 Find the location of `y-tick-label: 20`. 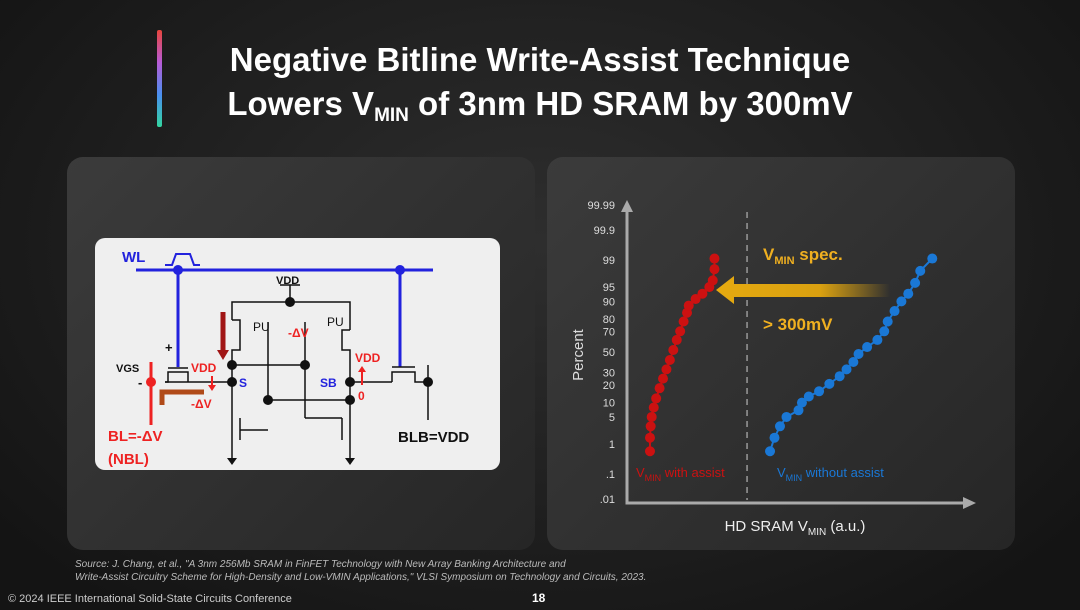

y-tick-label: 20 is located at coordinates (609, 386).